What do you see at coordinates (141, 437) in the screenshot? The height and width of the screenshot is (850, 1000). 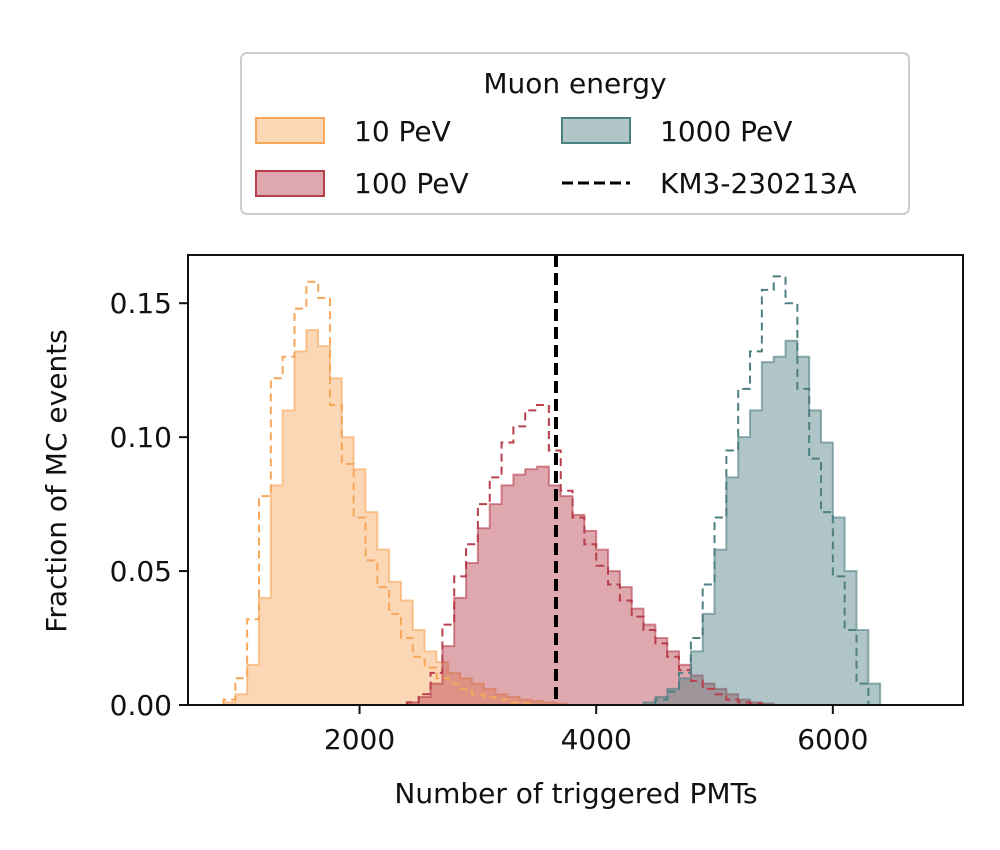 I see `y-tick-label: 0.10` at bounding box center [141, 437].